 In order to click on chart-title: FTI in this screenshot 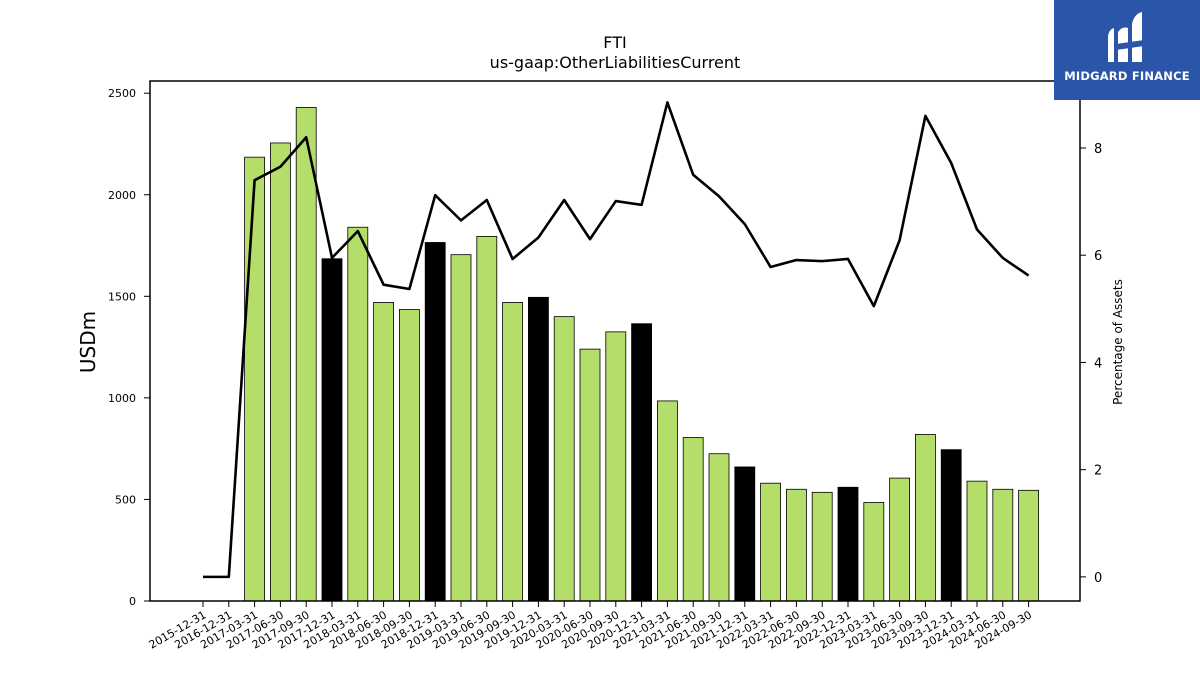, I will do `click(614, 42)`.